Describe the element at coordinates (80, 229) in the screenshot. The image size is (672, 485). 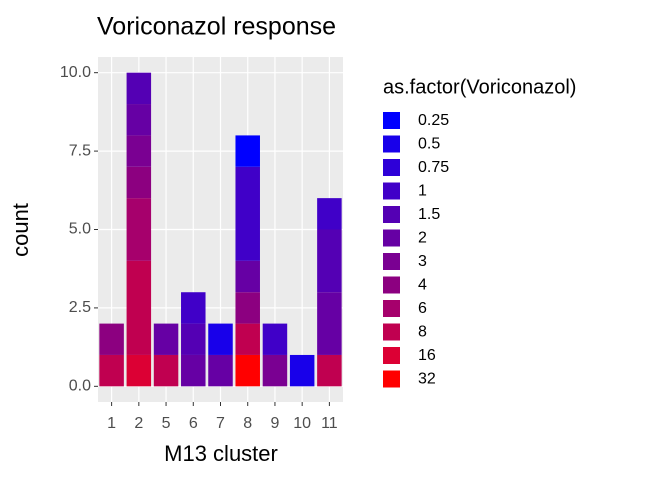
I see `y-tick-label: 5.0` at that location.